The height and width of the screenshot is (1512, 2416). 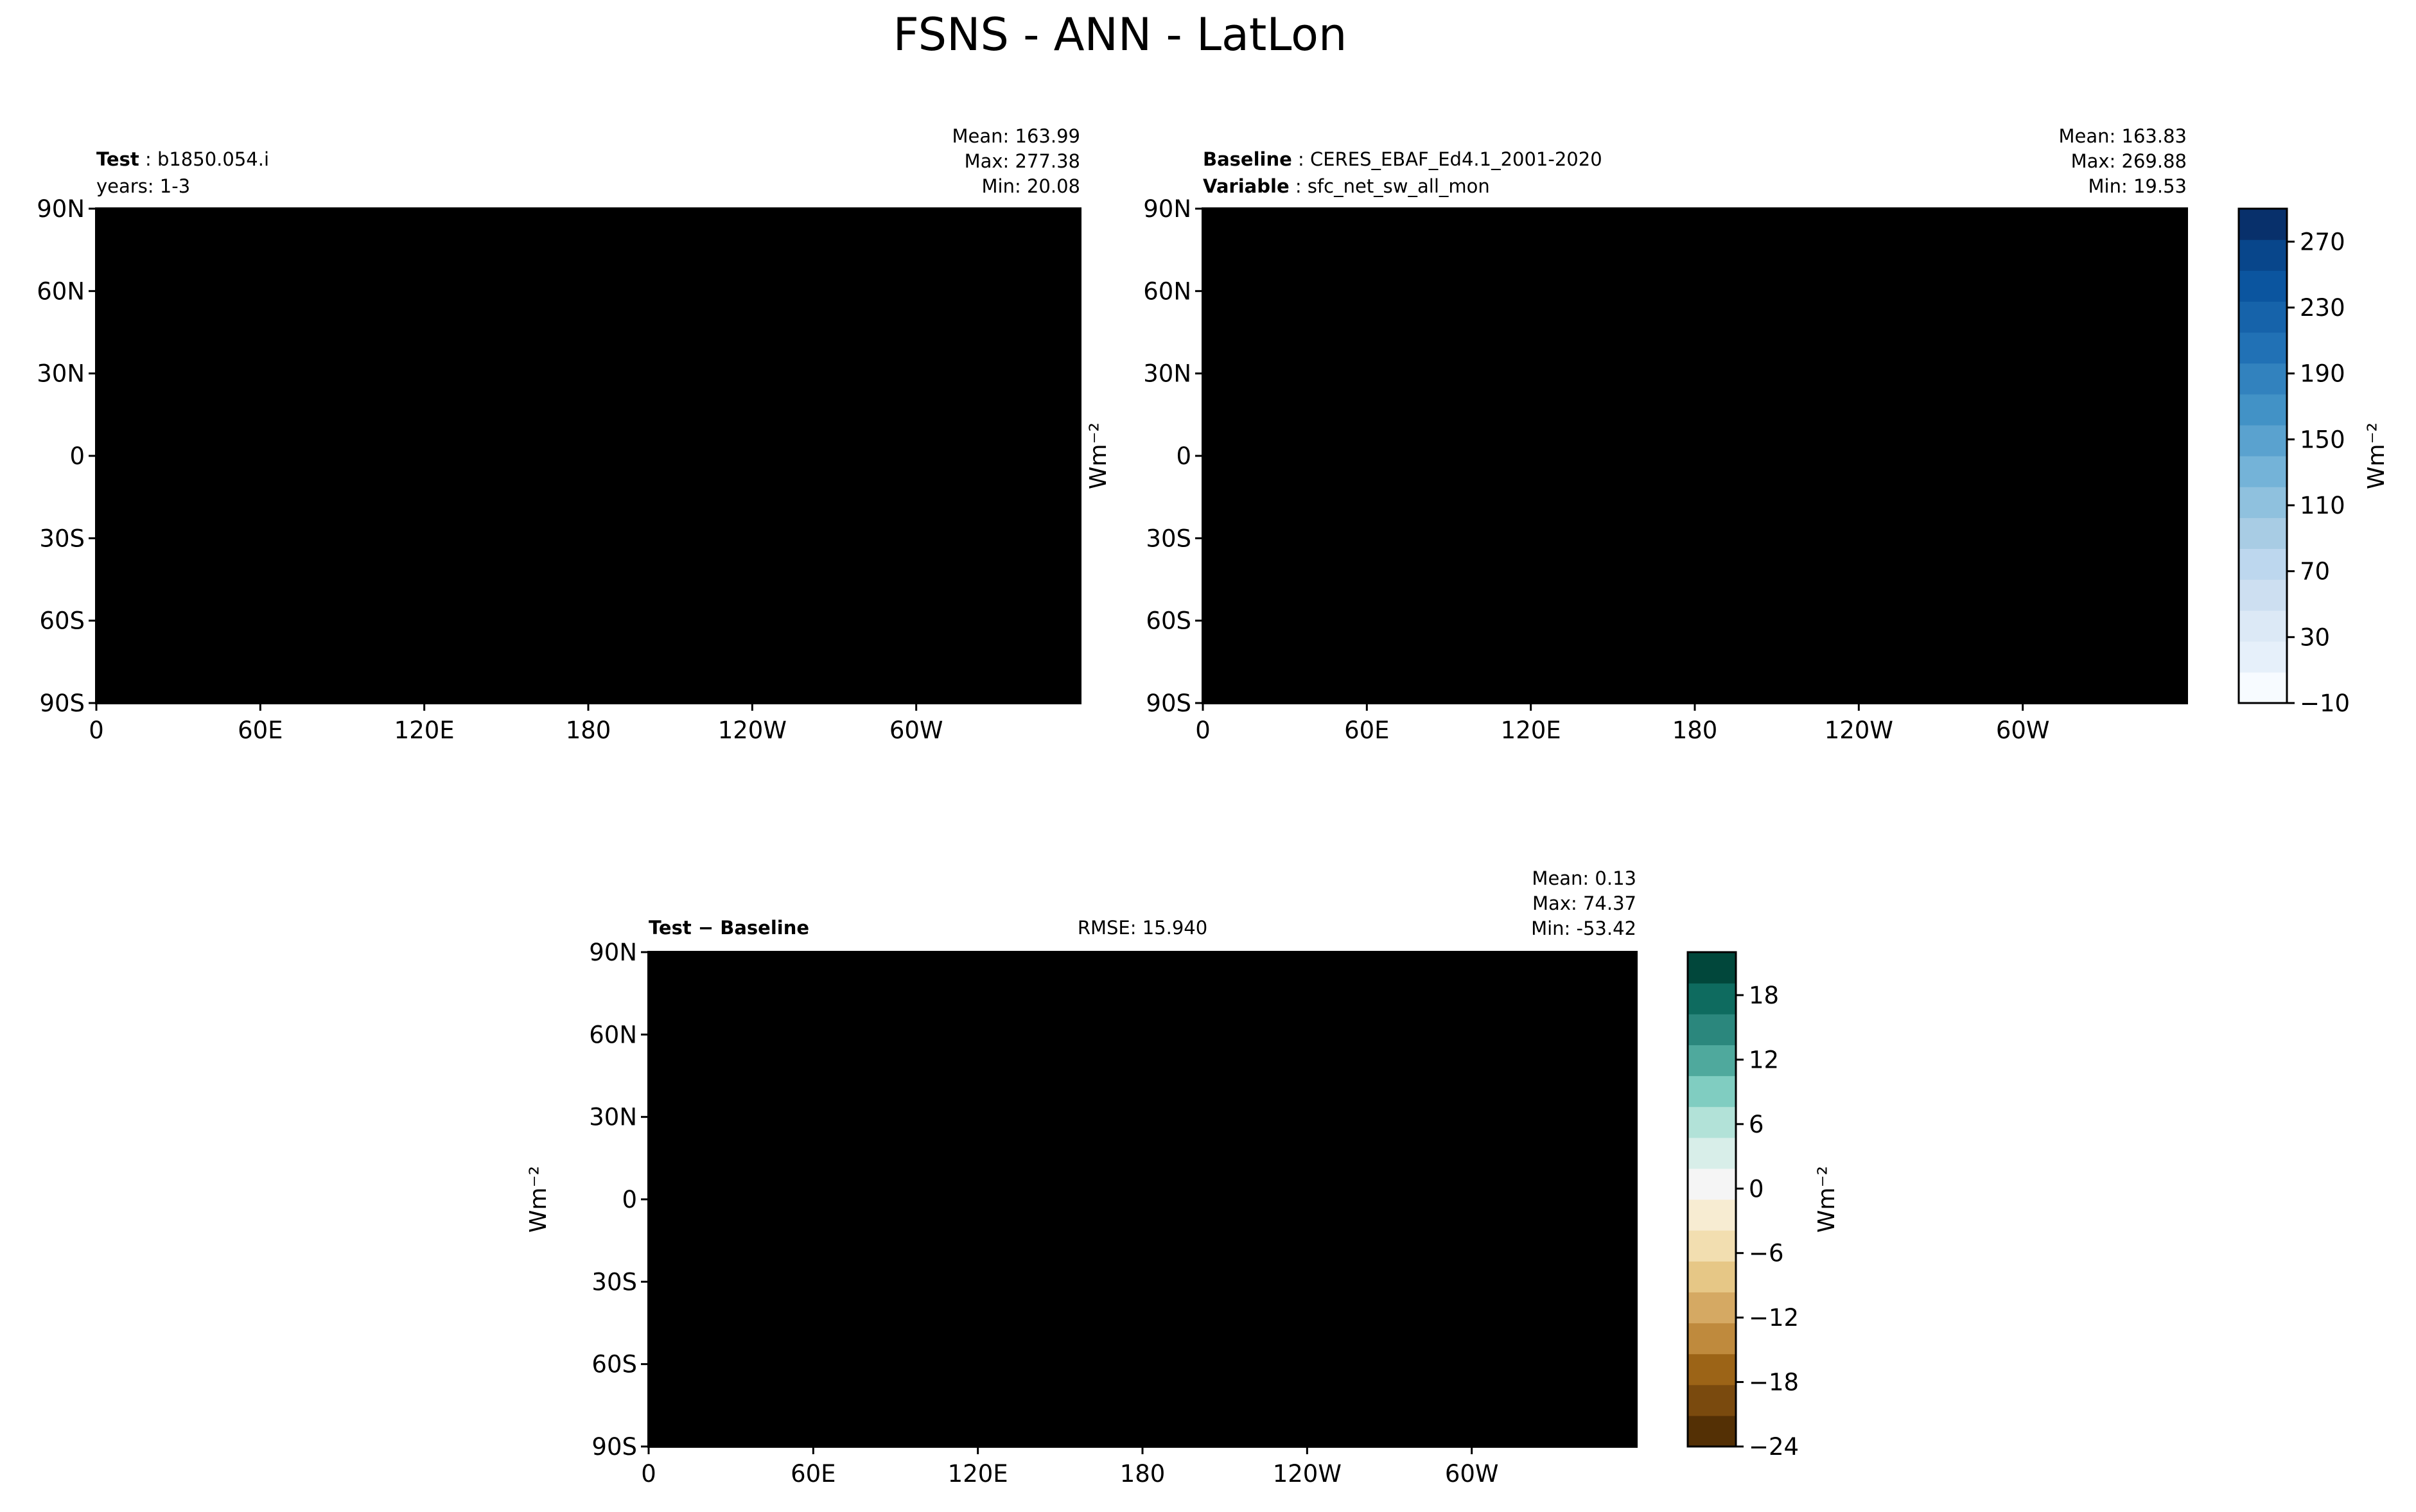 I want to click on test-min: Min: 20.08, so click(x=1031, y=186).